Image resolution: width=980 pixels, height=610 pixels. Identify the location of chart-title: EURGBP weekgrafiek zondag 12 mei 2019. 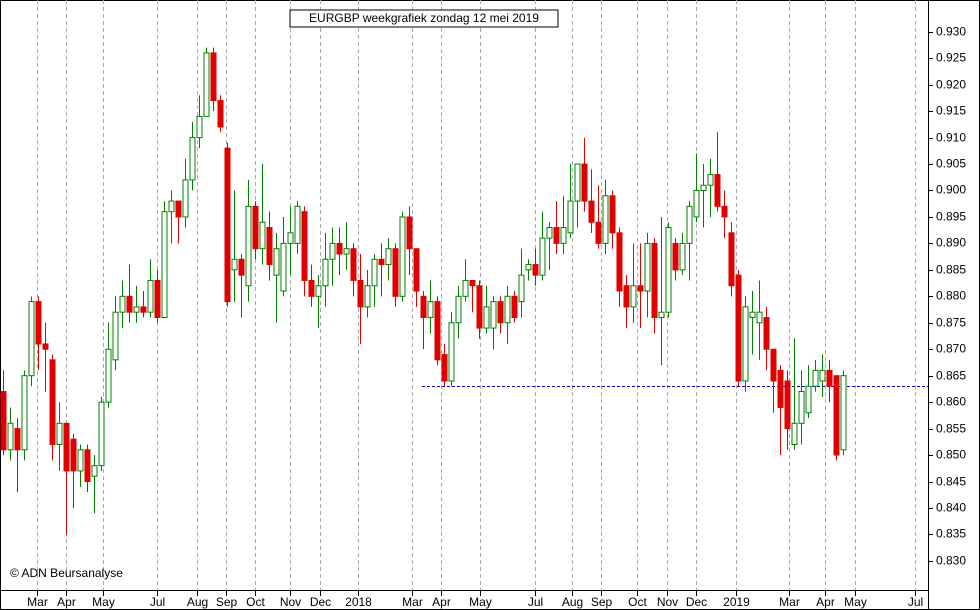
(424, 18).